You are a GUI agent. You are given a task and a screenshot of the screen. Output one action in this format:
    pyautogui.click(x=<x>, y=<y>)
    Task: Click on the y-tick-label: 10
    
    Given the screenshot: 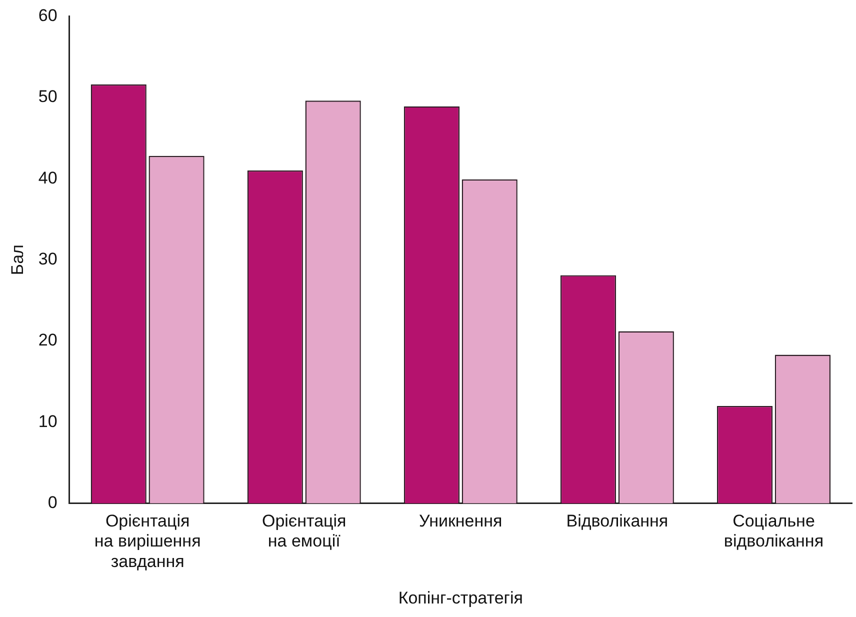 What is the action you would take?
    pyautogui.click(x=48, y=421)
    